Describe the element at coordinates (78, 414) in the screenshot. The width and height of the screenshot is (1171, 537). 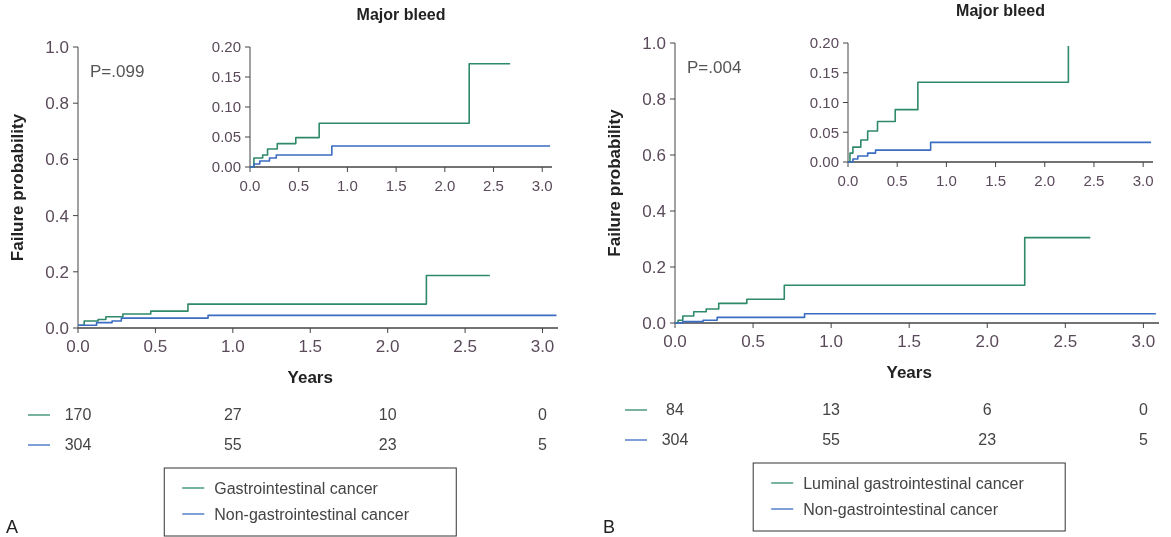
I see `text: 170` at that location.